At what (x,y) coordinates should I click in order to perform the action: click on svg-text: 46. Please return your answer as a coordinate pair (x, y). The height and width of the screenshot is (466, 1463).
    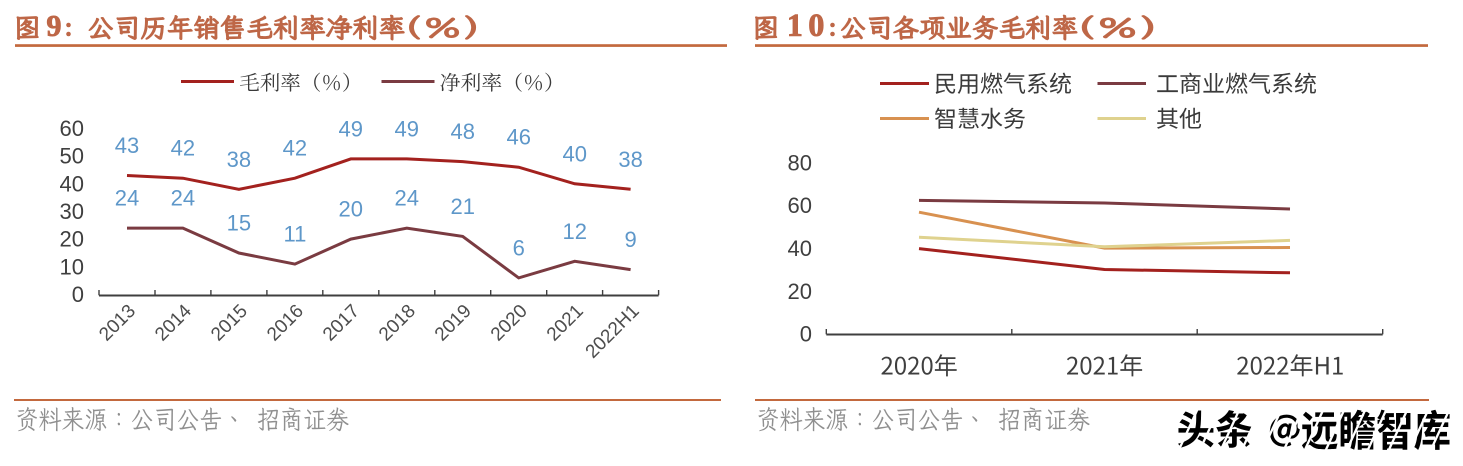
    Looking at the image, I should click on (518, 137).